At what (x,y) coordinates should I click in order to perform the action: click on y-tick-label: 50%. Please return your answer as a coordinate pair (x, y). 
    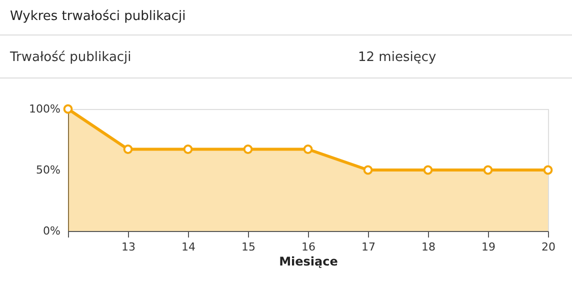
    Looking at the image, I should click on (48, 170).